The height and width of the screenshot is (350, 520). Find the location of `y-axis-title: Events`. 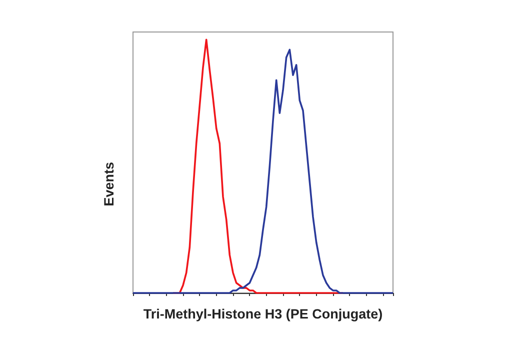

y-axis-title: Events is located at coordinates (109, 184).